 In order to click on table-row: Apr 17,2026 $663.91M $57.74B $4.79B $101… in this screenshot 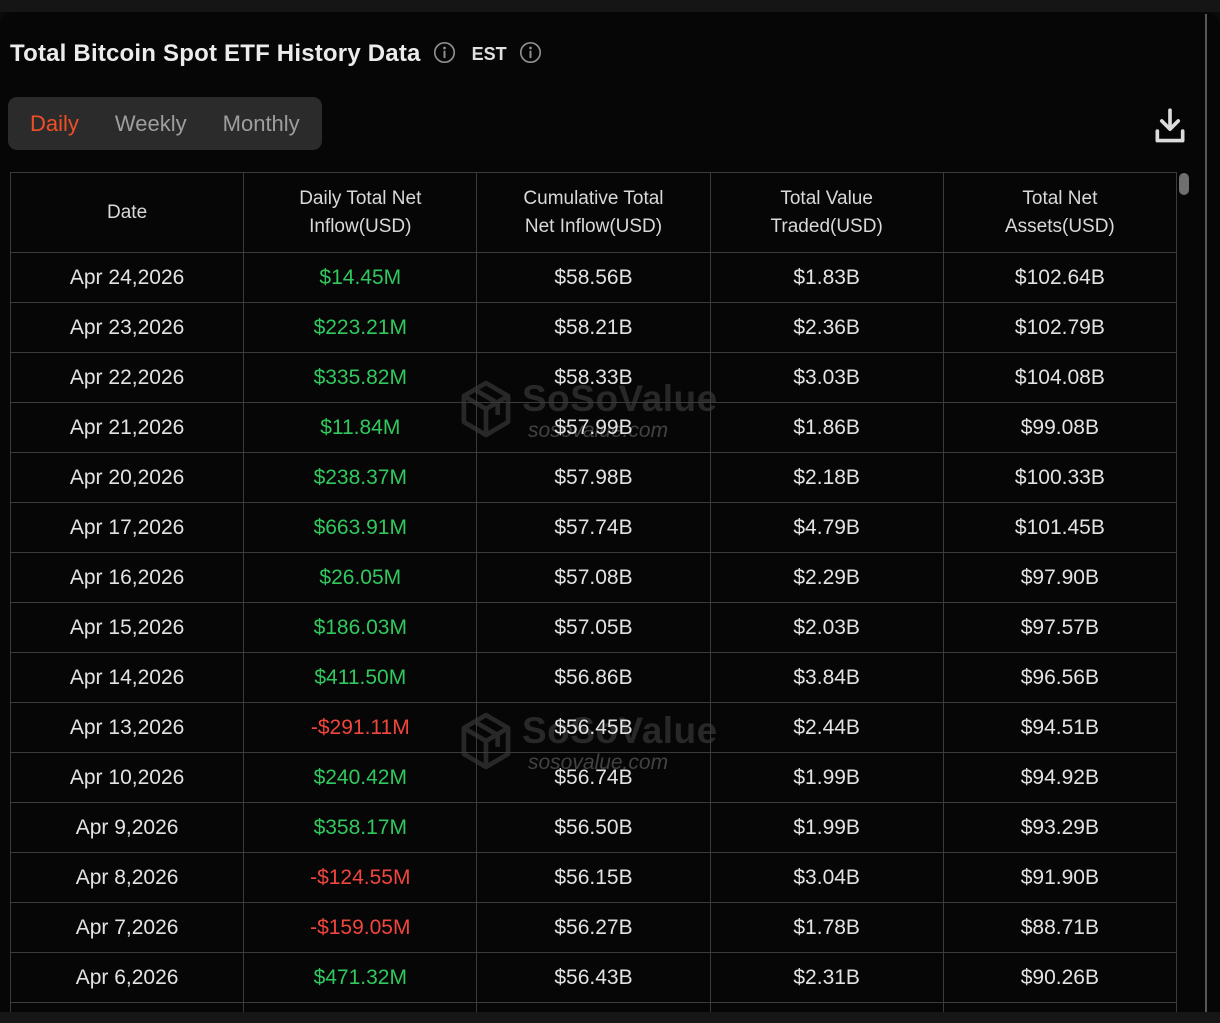, I will do `click(594, 527)`.